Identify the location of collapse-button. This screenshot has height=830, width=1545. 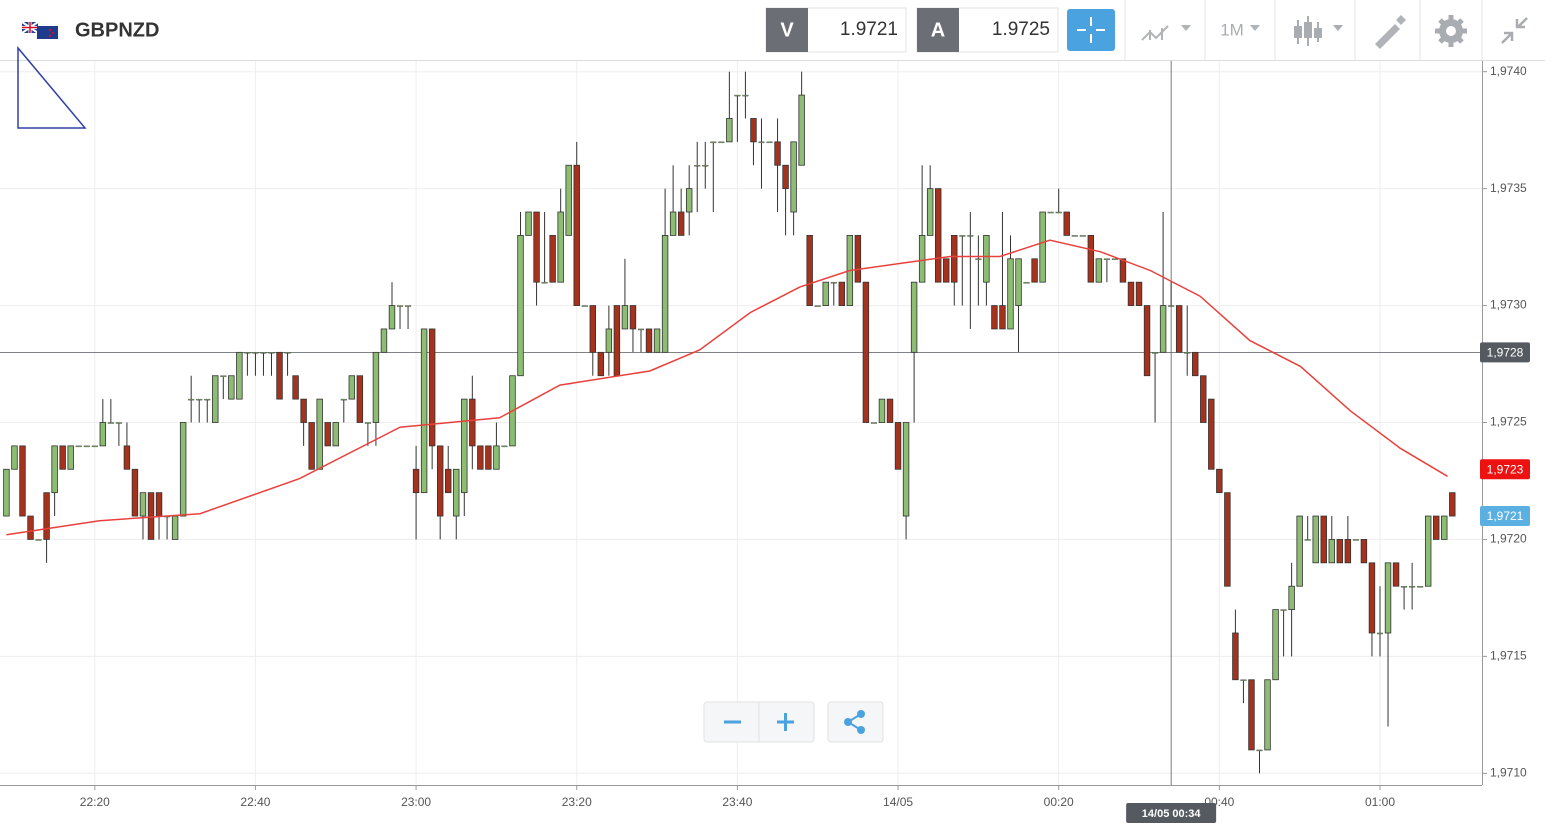
(1514, 30).